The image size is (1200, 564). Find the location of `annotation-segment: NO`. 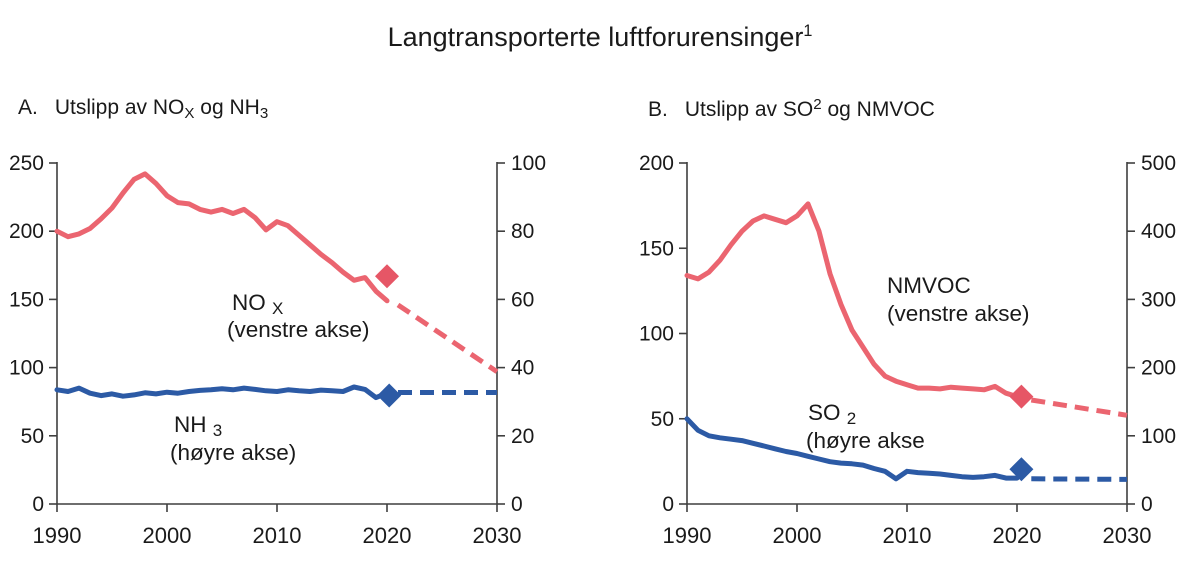

annotation-segment: NO is located at coordinates (252, 302).